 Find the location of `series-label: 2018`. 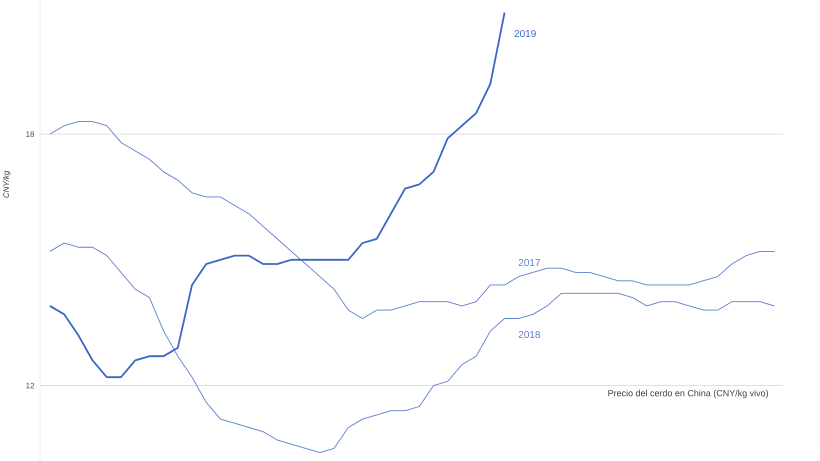

series-label: 2018 is located at coordinates (529, 334).